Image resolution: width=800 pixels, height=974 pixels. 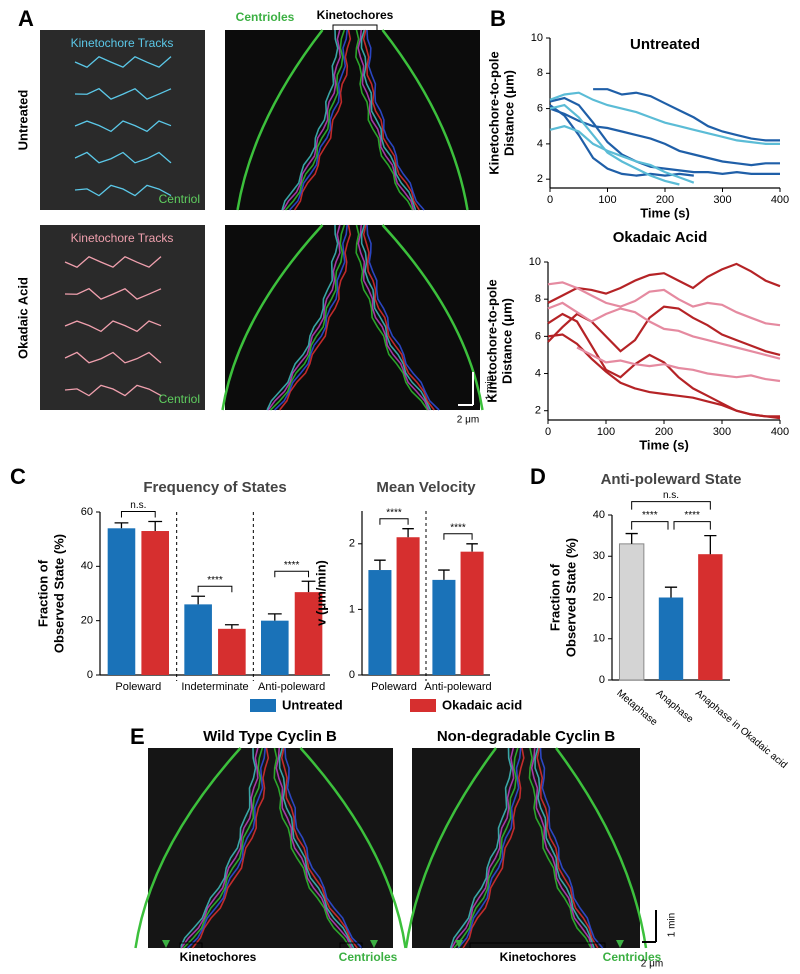 I want to click on y-axis-label: v (μm/min), so click(x=320, y=593).